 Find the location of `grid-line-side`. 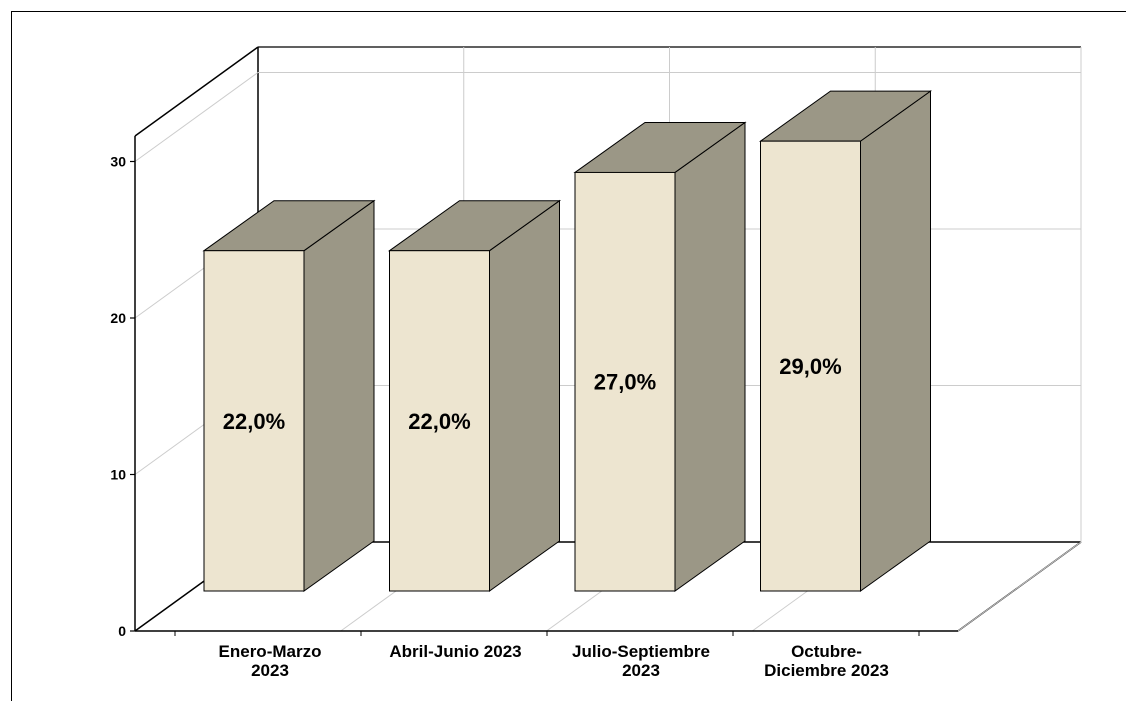

grid-line-side is located at coordinates (196, 117).